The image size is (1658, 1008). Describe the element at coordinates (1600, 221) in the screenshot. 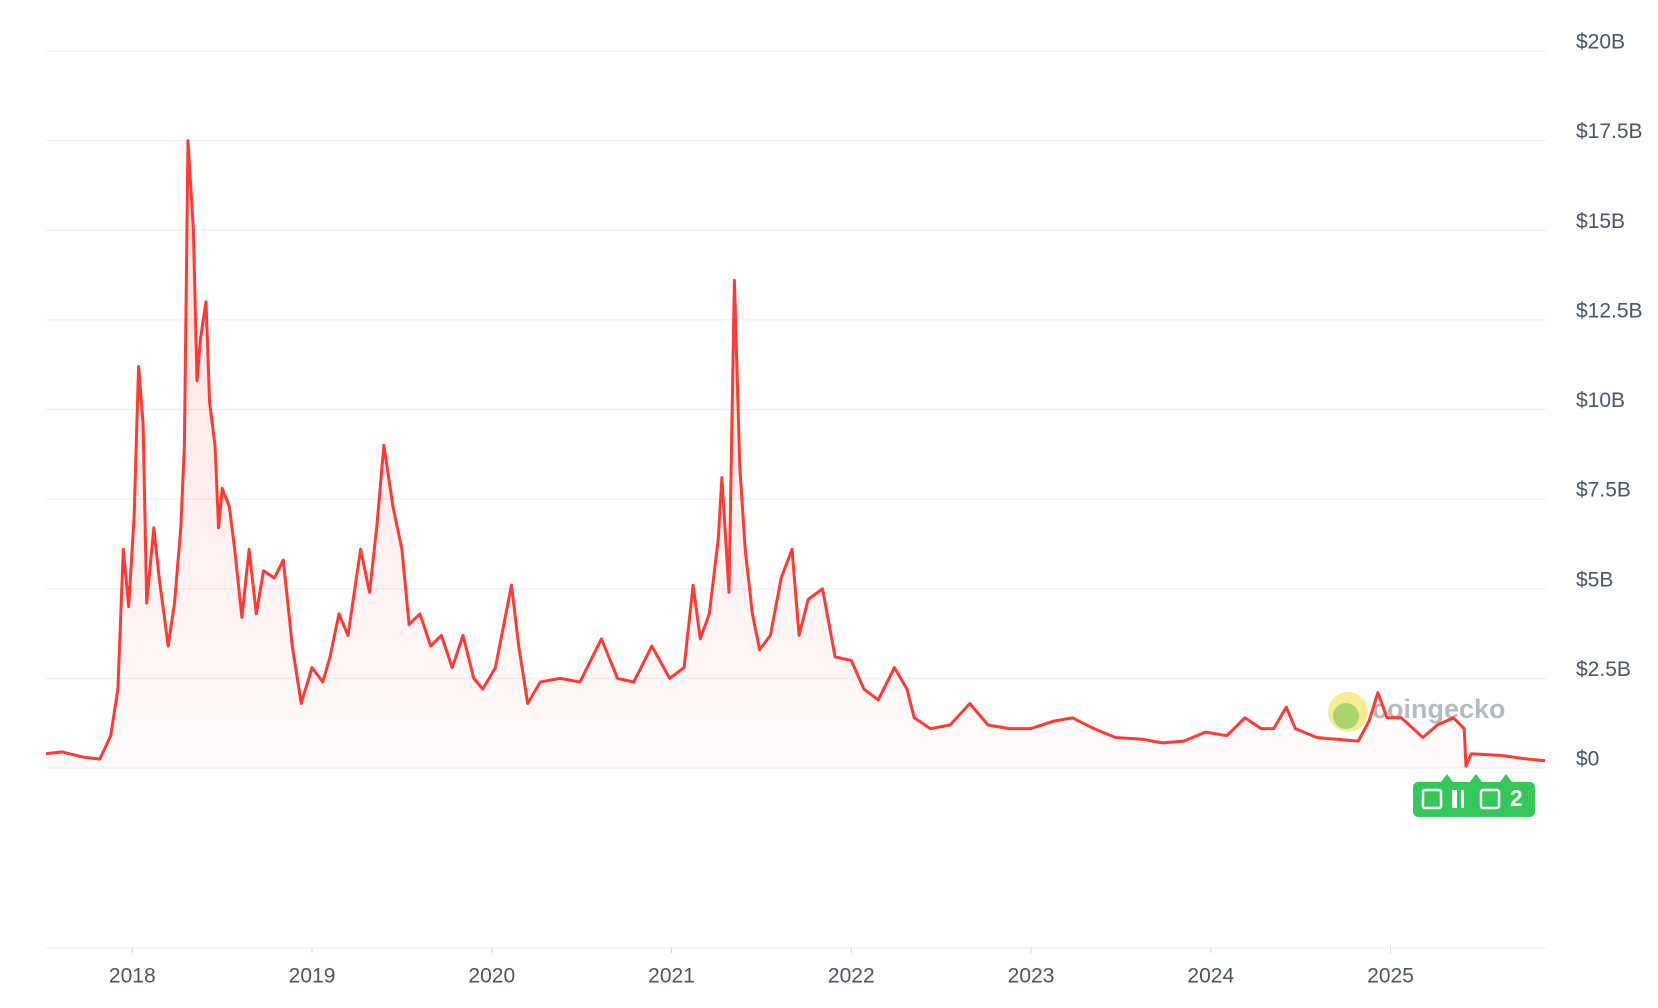

I see `y-tick-label: $15B` at that location.